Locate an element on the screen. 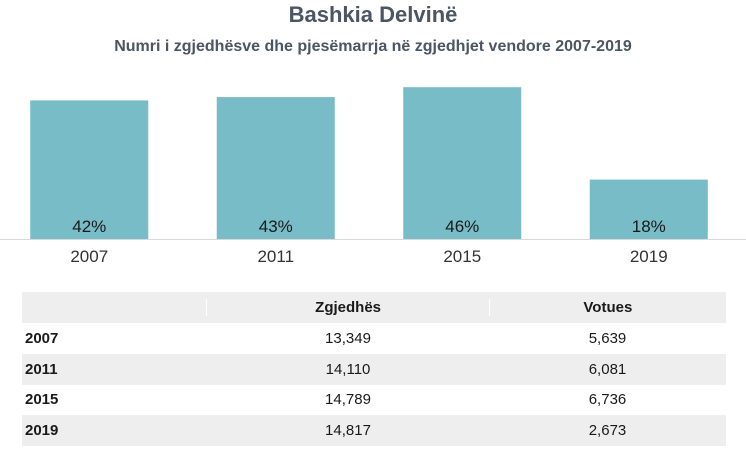 Image resolution: width=746 pixels, height=458 pixels. table-row: 2007 13,349 5,639 is located at coordinates (374, 339).